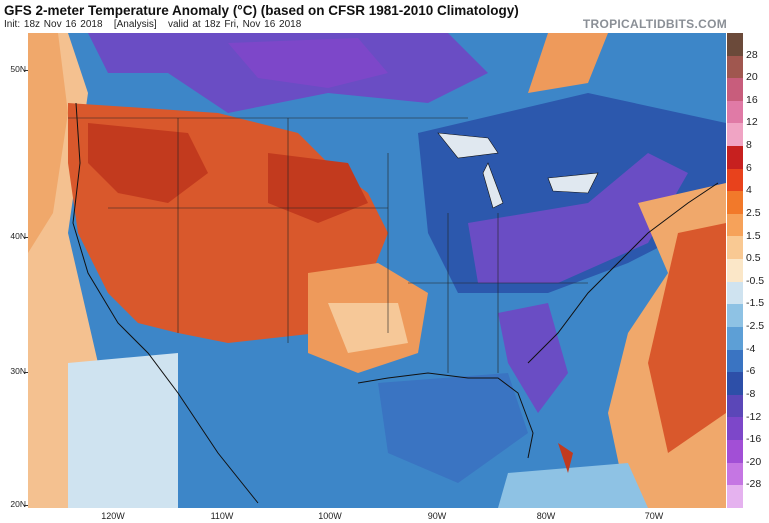 This screenshot has width=769, height=523. Describe the element at coordinates (573, 485) in the screenshot. I see `caribbean-area` at that location.